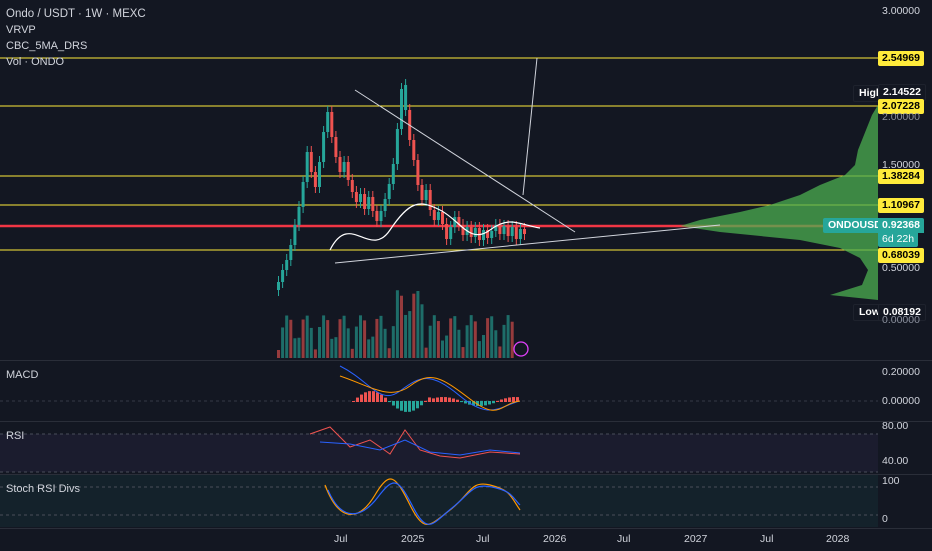 The width and height of the screenshot is (932, 551). I want to click on high-price-tag: 2.14522, so click(902, 92).